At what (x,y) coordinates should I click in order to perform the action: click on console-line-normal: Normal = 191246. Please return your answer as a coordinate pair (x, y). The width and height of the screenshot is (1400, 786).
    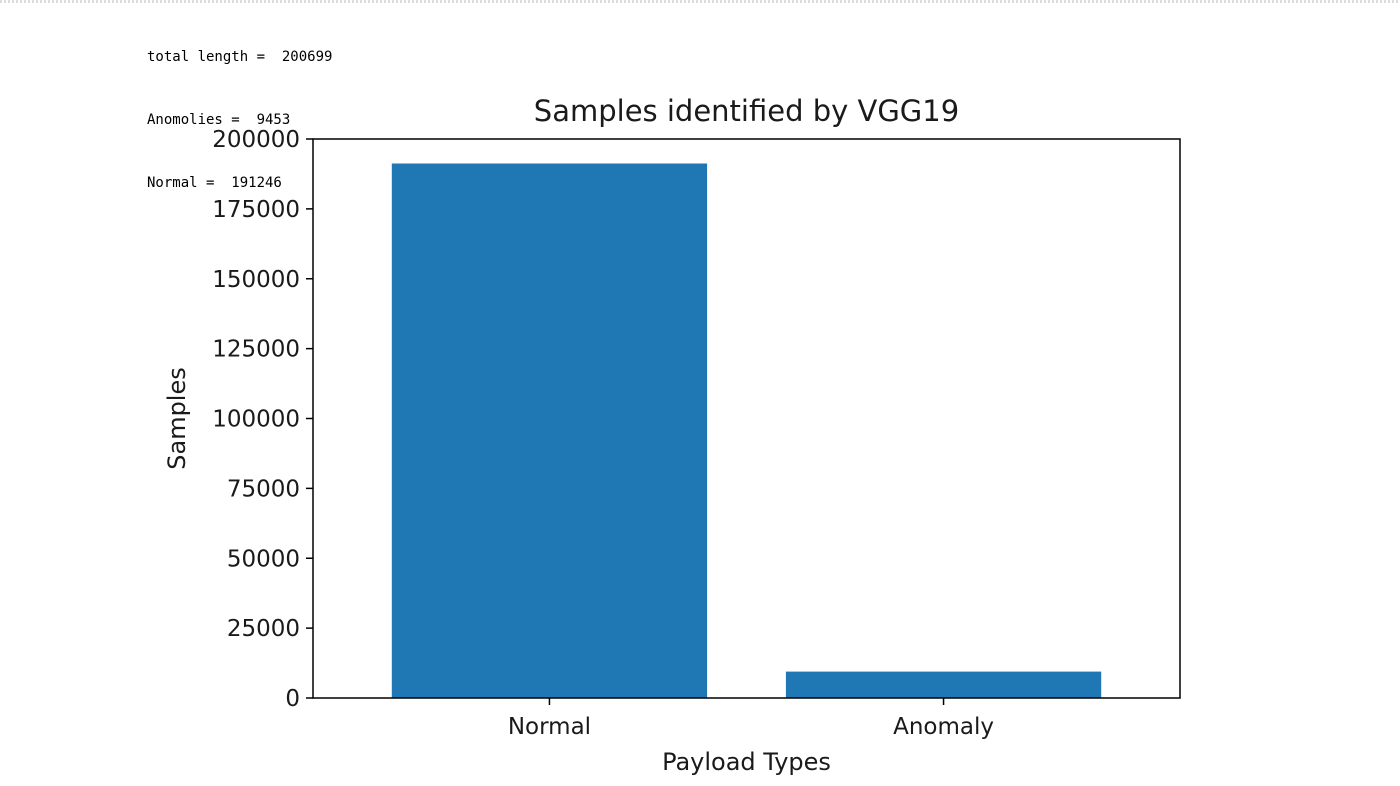
    Looking at the image, I should click on (214, 183).